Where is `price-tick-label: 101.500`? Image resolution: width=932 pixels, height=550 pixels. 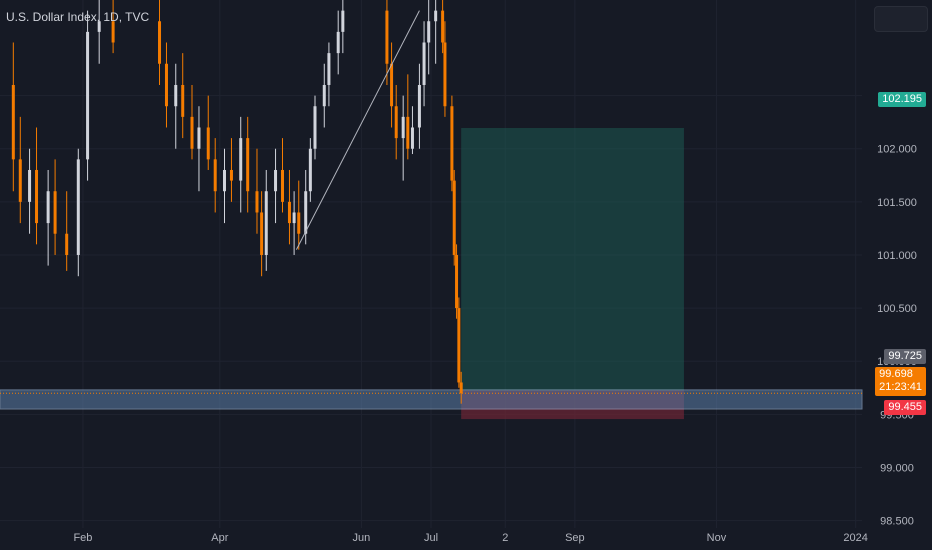 price-tick-label: 101.500 is located at coordinates (897, 203).